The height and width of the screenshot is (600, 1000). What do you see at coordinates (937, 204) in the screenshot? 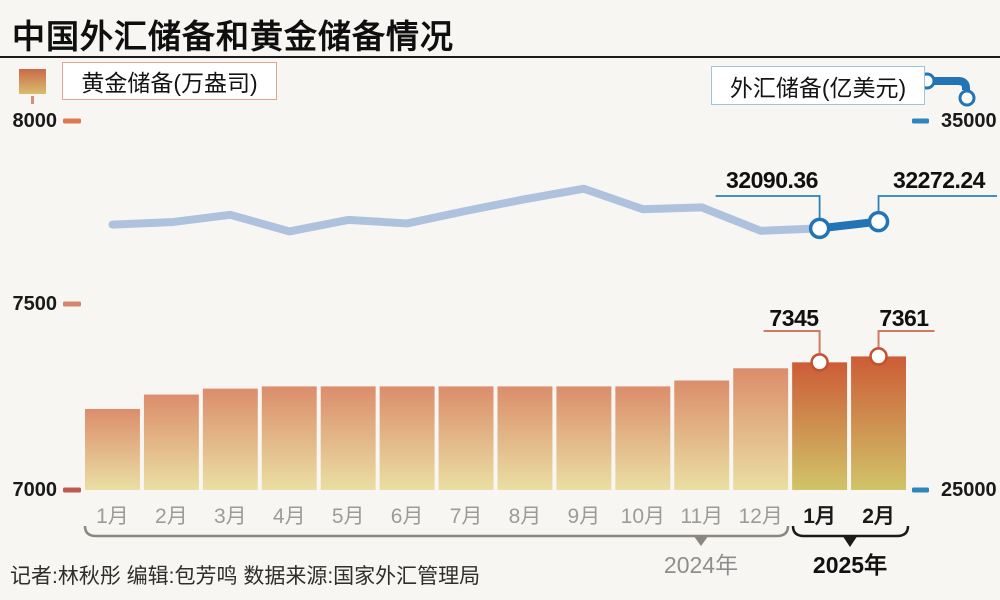
I see `forex-callout-line-feb` at bounding box center [937, 204].